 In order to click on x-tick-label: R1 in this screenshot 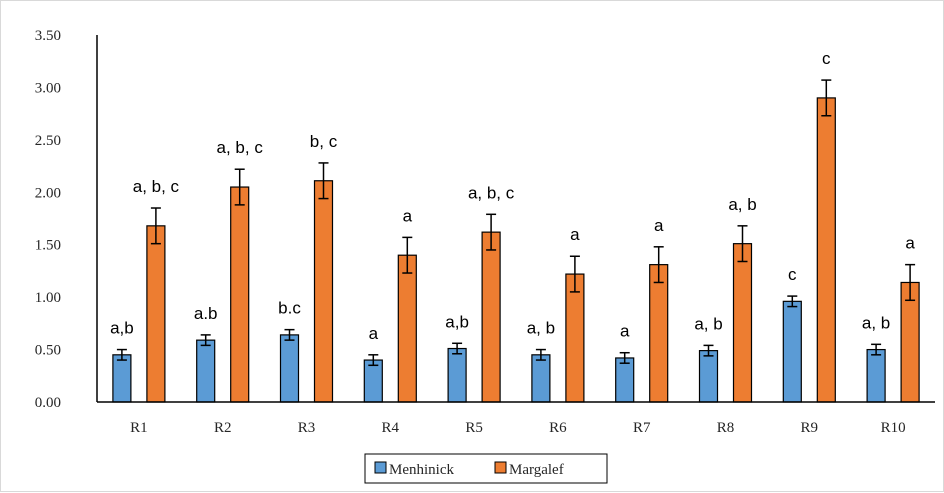, I will do `click(139, 428)`.